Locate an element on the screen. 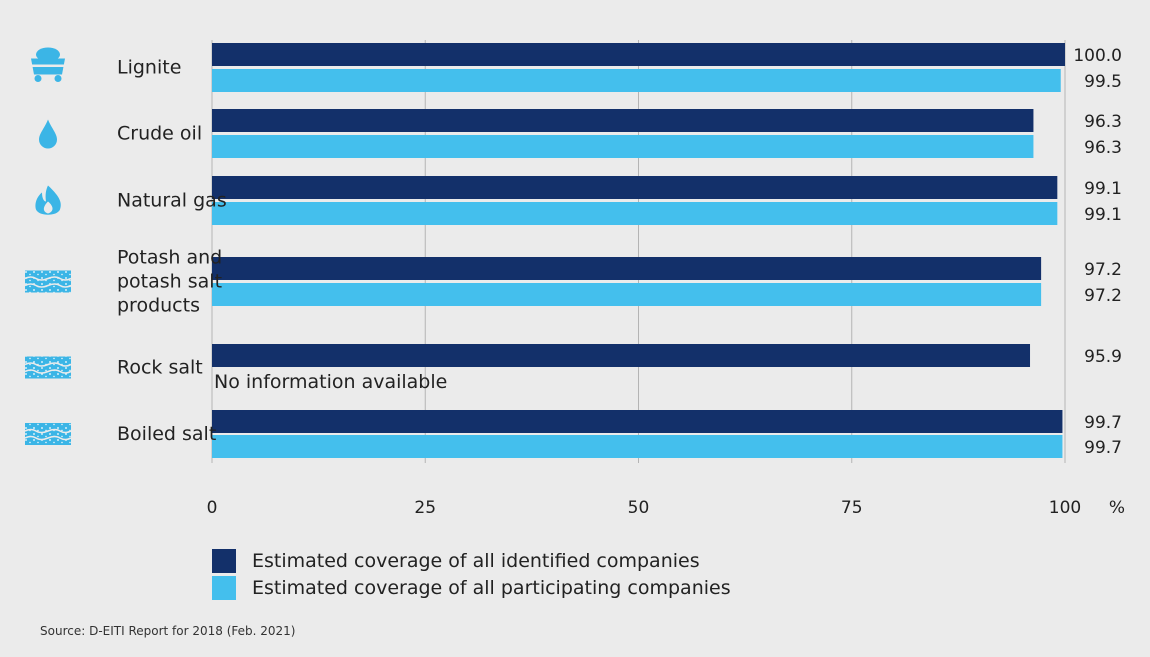 The height and width of the screenshot is (657, 1150). drop-shape is located at coordinates (48, 134).